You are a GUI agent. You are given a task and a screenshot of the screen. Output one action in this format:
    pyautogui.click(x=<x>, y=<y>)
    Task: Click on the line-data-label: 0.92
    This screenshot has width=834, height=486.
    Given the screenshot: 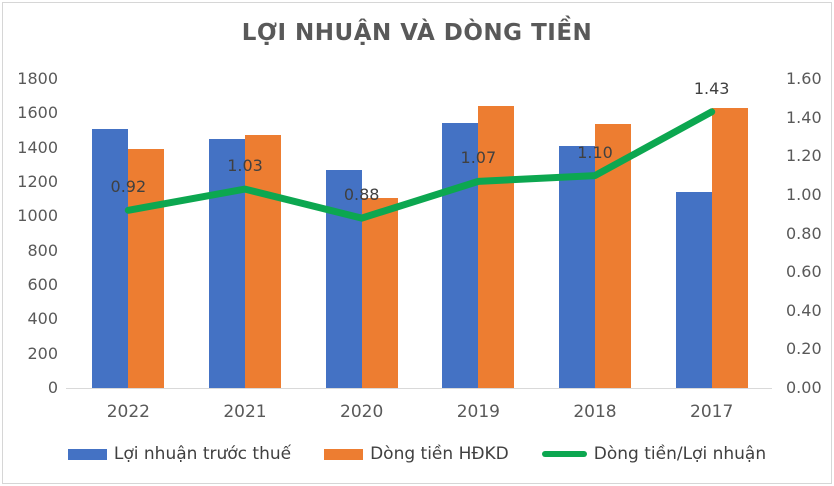 What is the action you would take?
    pyautogui.click(x=128, y=187)
    